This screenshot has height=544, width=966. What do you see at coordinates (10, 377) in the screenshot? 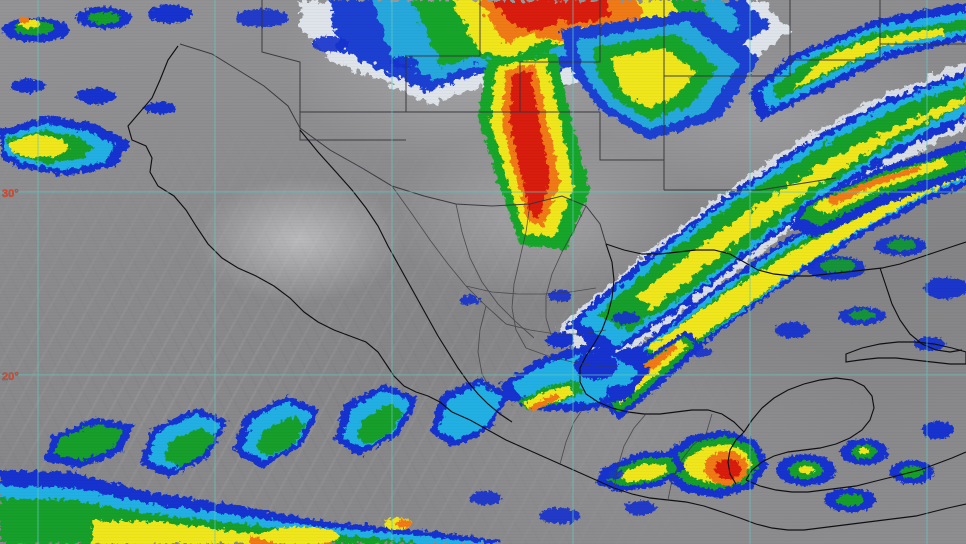
I see `latitude-label-20: 20°` at bounding box center [10, 377].